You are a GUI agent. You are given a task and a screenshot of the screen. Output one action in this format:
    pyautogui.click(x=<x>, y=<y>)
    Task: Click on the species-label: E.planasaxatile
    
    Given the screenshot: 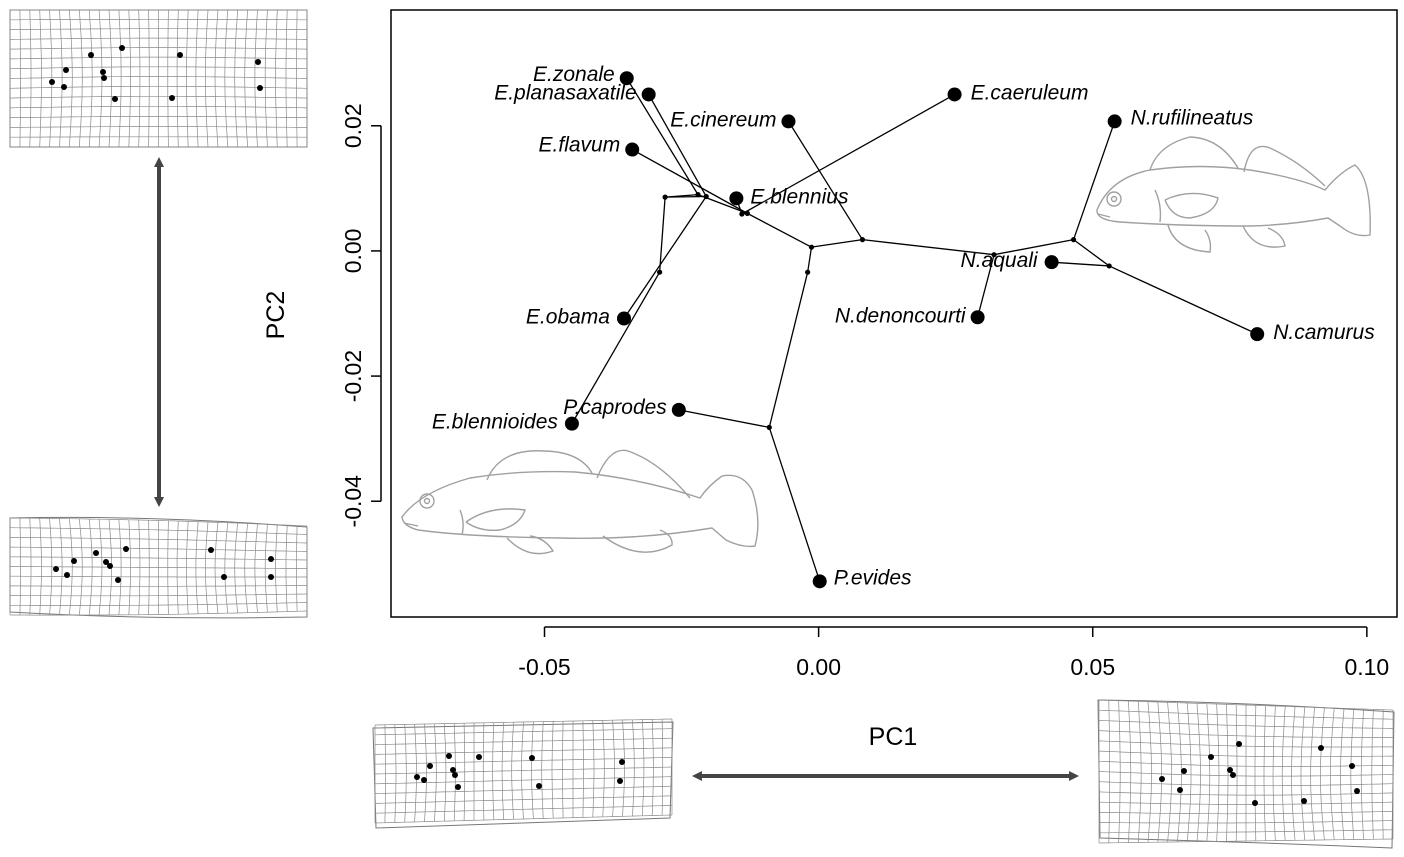 What is the action you would take?
    pyautogui.click(x=565, y=92)
    